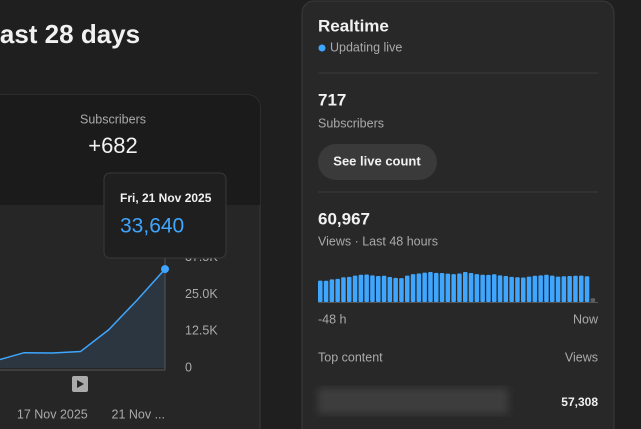 The width and height of the screenshot is (641, 429). What do you see at coordinates (366, 47) in the screenshot?
I see `live-status: Updating live` at bounding box center [366, 47].